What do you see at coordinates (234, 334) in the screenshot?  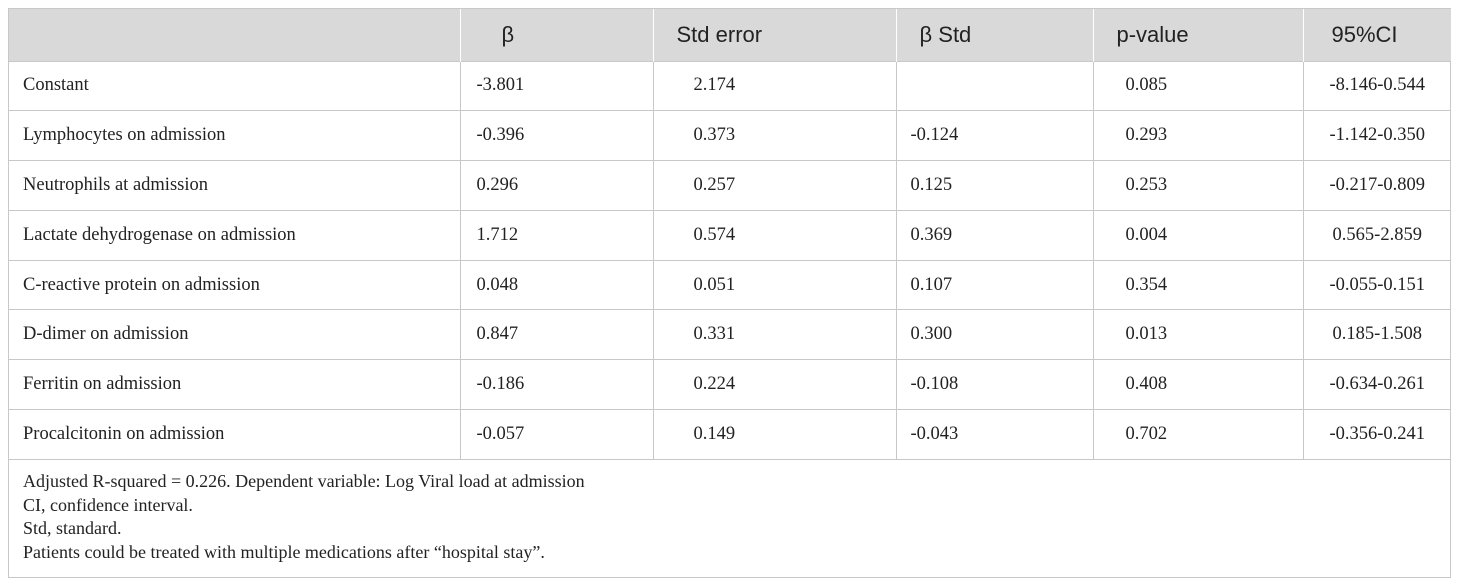 I see `cell-variable: D-dimer on admission` at bounding box center [234, 334].